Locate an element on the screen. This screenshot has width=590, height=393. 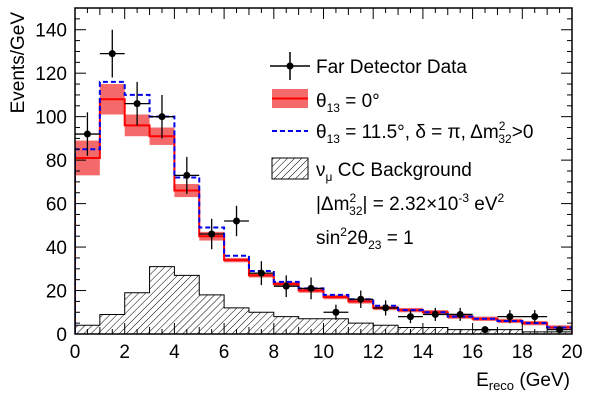
x-tick-label: 18 is located at coordinates (522, 352).